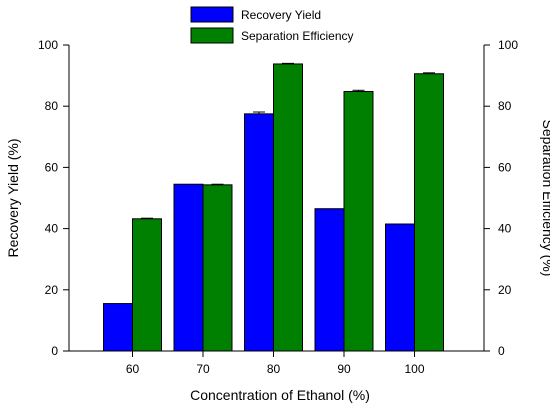  Describe the element at coordinates (505, 106) in the screenshot. I see `right-y-tick-label: 80` at that location.